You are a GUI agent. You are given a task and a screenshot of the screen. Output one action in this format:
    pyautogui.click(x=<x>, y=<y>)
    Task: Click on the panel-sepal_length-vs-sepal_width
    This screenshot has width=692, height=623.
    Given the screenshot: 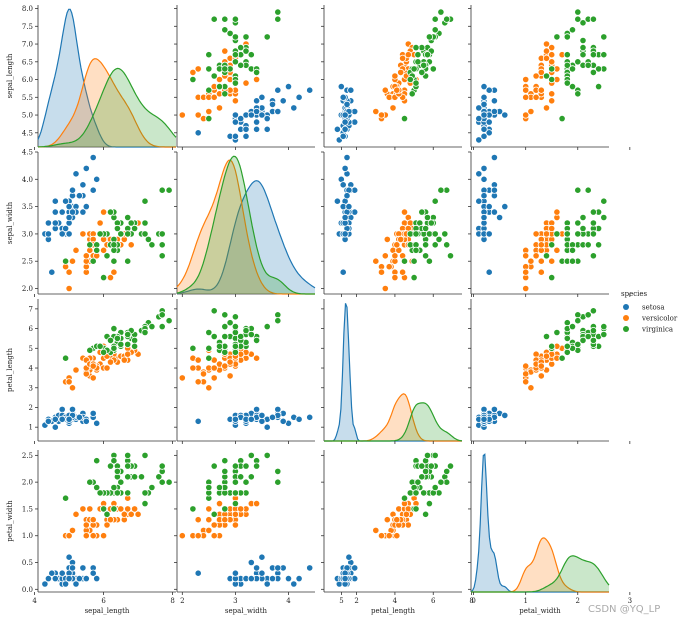 What is the action you would take?
    pyautogui.click(x=258, y=77)
    